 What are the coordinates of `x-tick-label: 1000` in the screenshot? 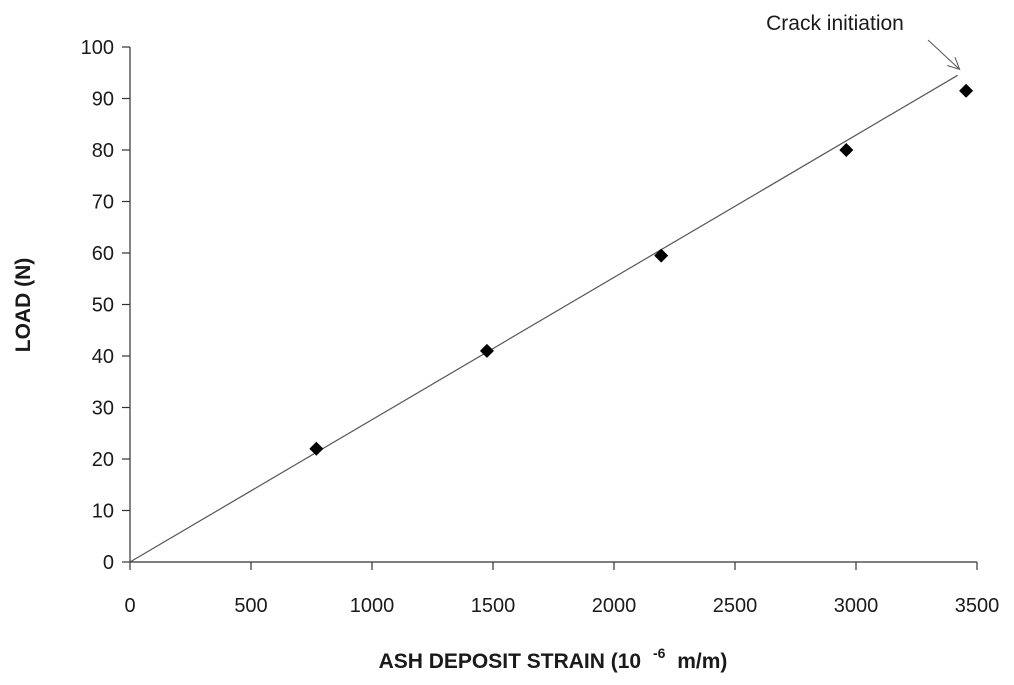 It's located at (372, 606).